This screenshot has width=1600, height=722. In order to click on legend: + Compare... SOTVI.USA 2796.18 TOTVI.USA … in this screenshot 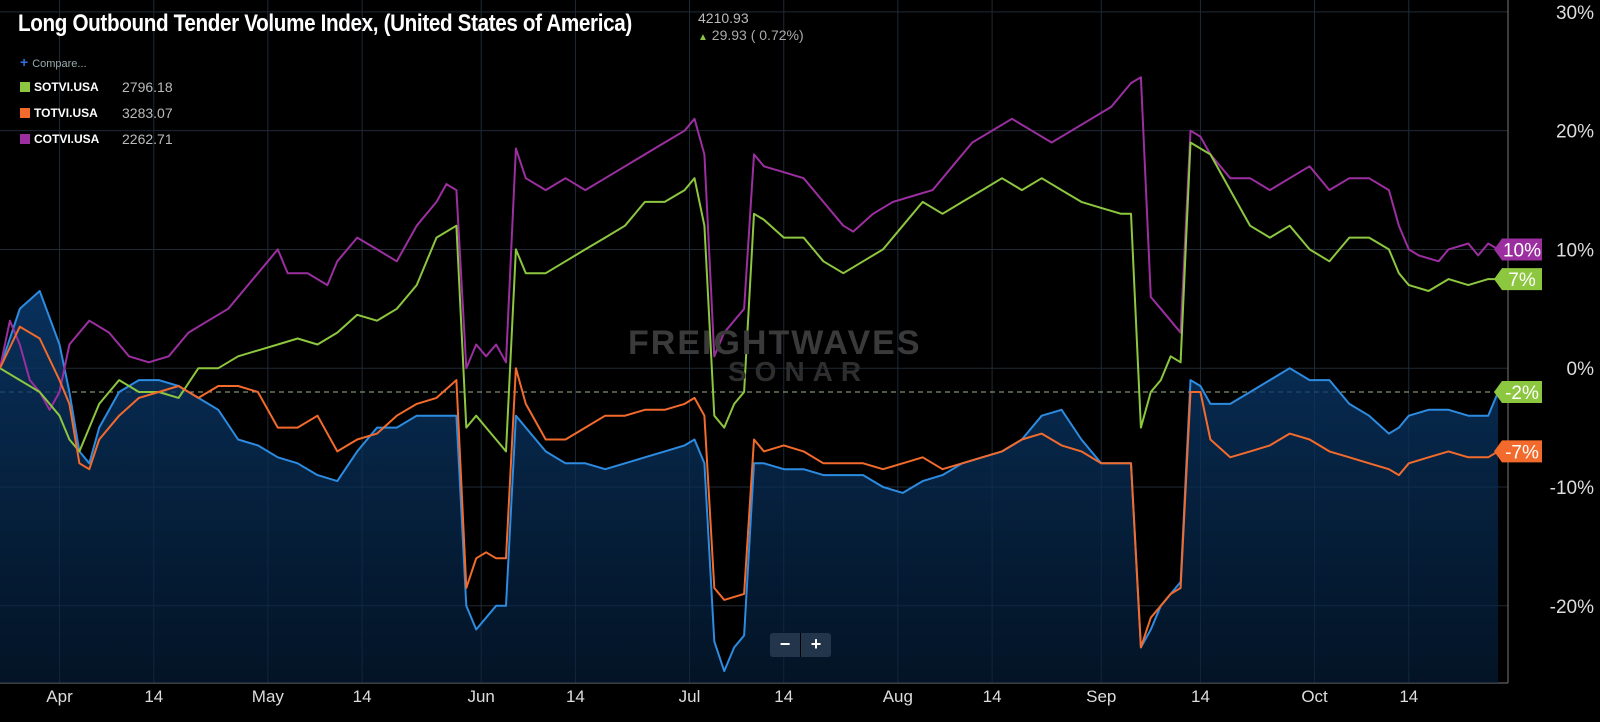, I will do `click(96, 103)`.